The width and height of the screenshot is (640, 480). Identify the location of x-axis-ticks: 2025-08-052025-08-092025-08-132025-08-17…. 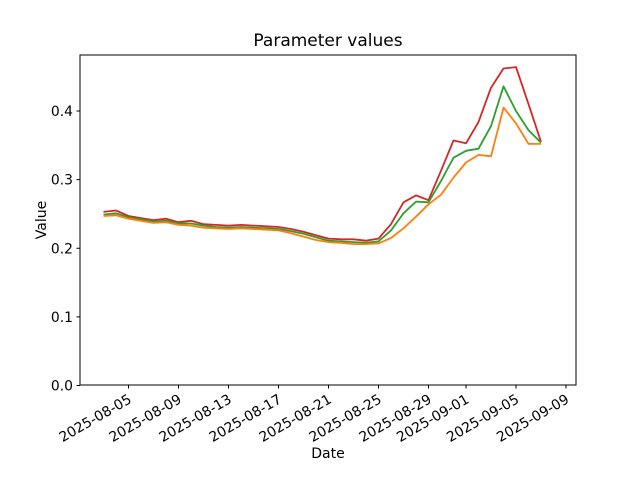
(314, 415).